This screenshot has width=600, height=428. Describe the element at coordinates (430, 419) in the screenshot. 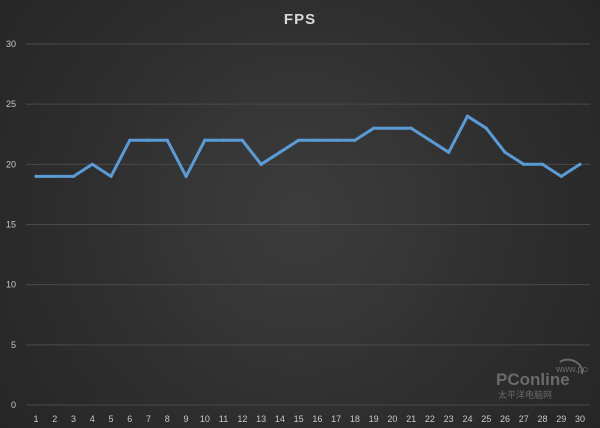

I see `x-tick-label-22: 22` at that location.